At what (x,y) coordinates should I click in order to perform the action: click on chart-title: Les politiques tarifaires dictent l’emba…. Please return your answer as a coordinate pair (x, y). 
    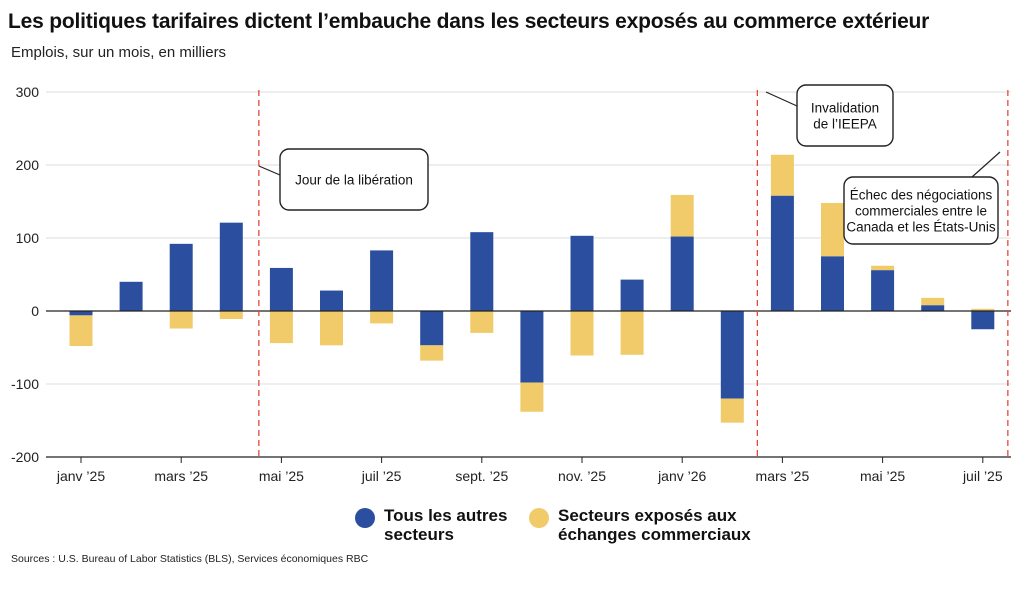
    Looking at the image, I should click on (469, 21).